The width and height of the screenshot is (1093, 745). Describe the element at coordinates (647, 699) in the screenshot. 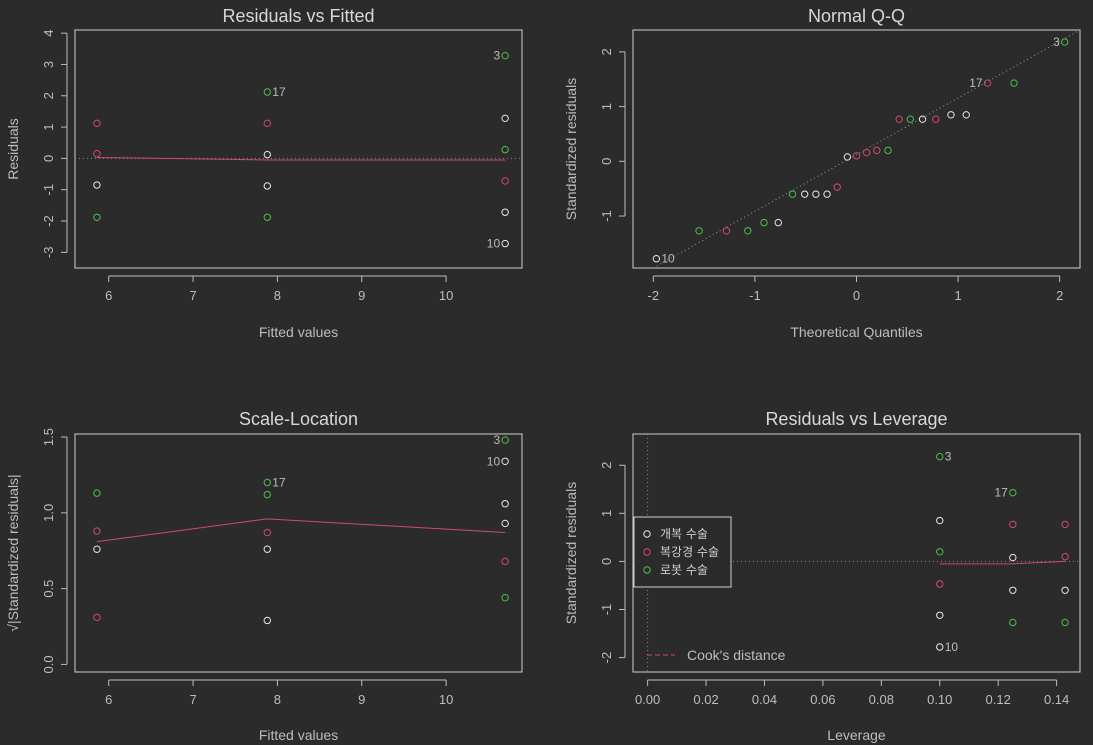

I see `x-tick-label: 0.00` at that location.